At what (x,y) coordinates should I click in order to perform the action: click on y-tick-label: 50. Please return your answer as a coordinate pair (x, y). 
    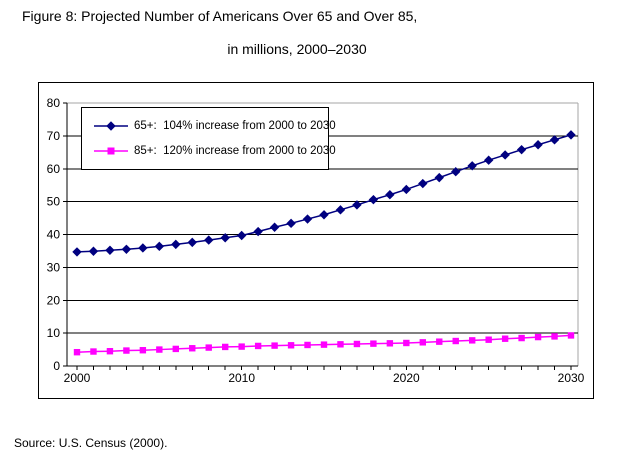
    Looking at the image, I should click on (54, 202).